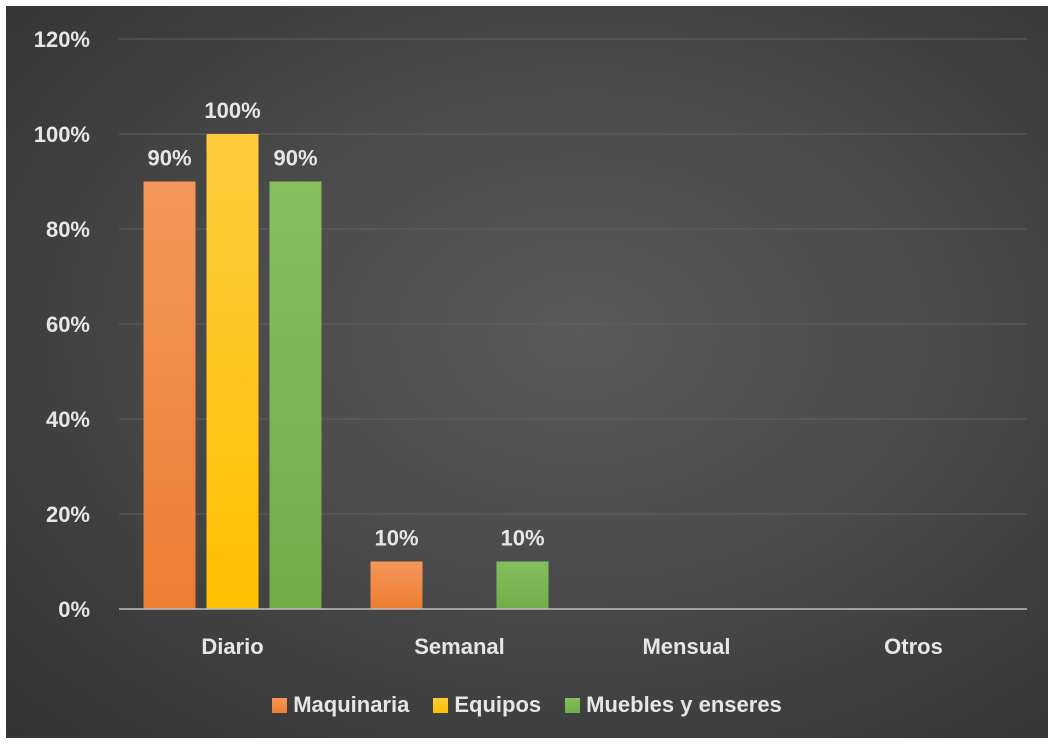  What do you see at coordinates (573, 633) in the screenshot?
I see `x-axis: Diario Semanal Mensual Otros` at bounding box center [573, 633].